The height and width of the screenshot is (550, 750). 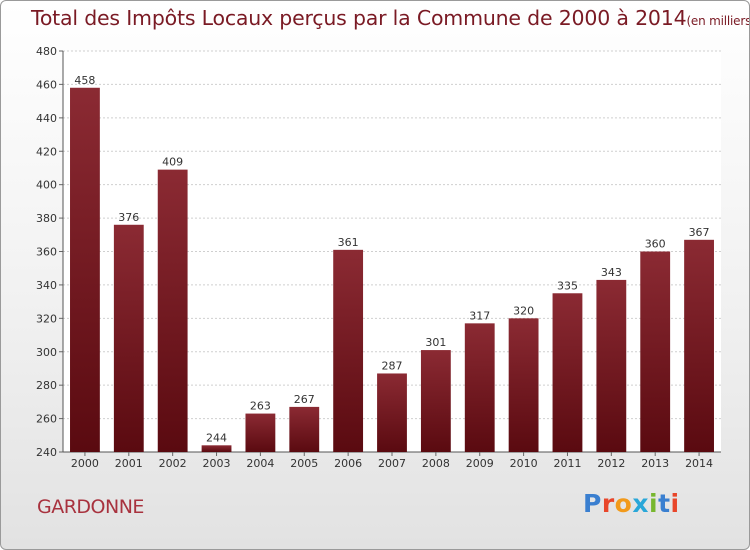 I want to click on y-tick-label: 420, so click(x=46, y=151).